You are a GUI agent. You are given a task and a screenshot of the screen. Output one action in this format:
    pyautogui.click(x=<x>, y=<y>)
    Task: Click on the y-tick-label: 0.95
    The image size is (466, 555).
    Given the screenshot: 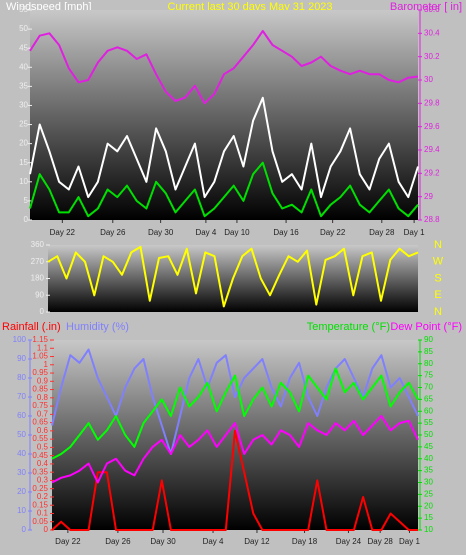 What is the action you would take?
    pyautogui.click(x=40, y=372)
    